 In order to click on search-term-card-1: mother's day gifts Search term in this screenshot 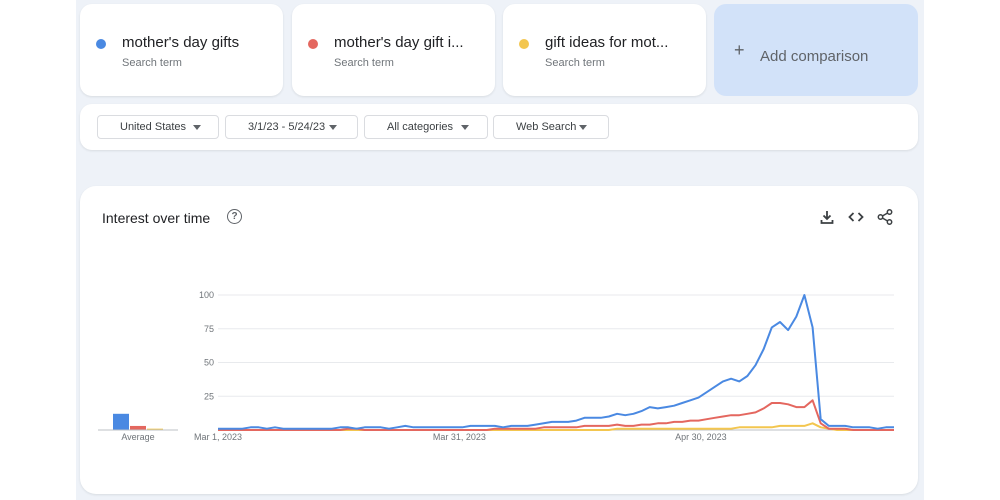, I will do `click(181, 50)`.